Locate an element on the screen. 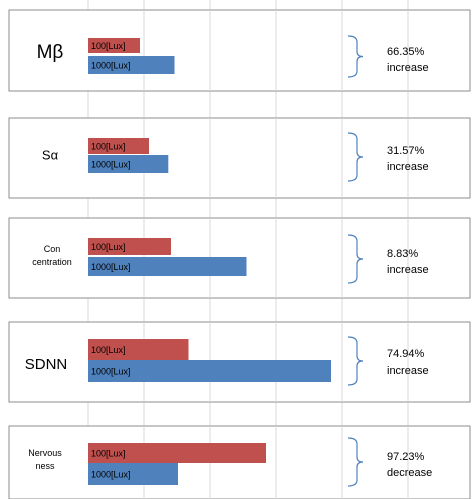 This screenshot has width=474, height=499. category-label: Sα is located at coordinates (50, 154).